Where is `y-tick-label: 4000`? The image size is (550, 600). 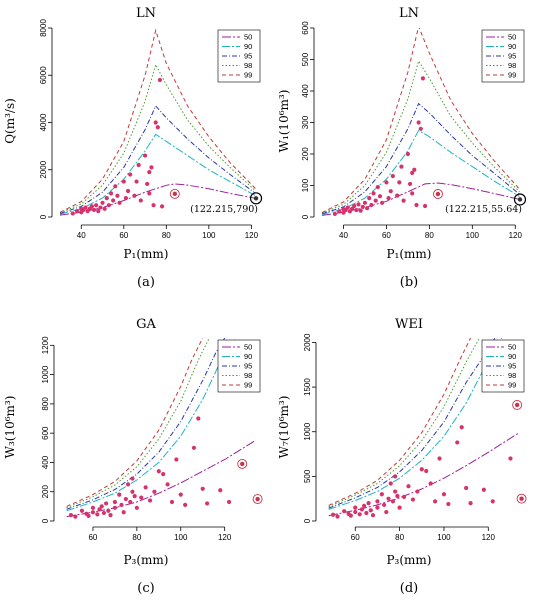 y-tick-label: 4000 is located at coordinates (43, 122).